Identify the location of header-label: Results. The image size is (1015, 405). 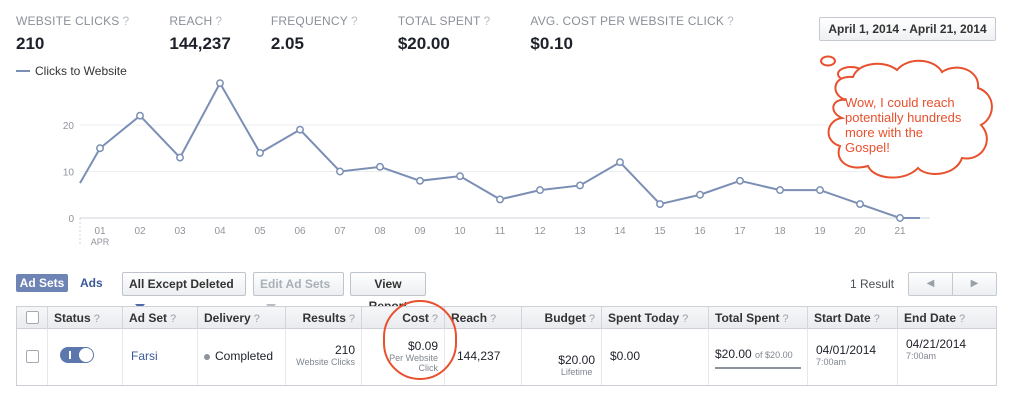
(324, 318).